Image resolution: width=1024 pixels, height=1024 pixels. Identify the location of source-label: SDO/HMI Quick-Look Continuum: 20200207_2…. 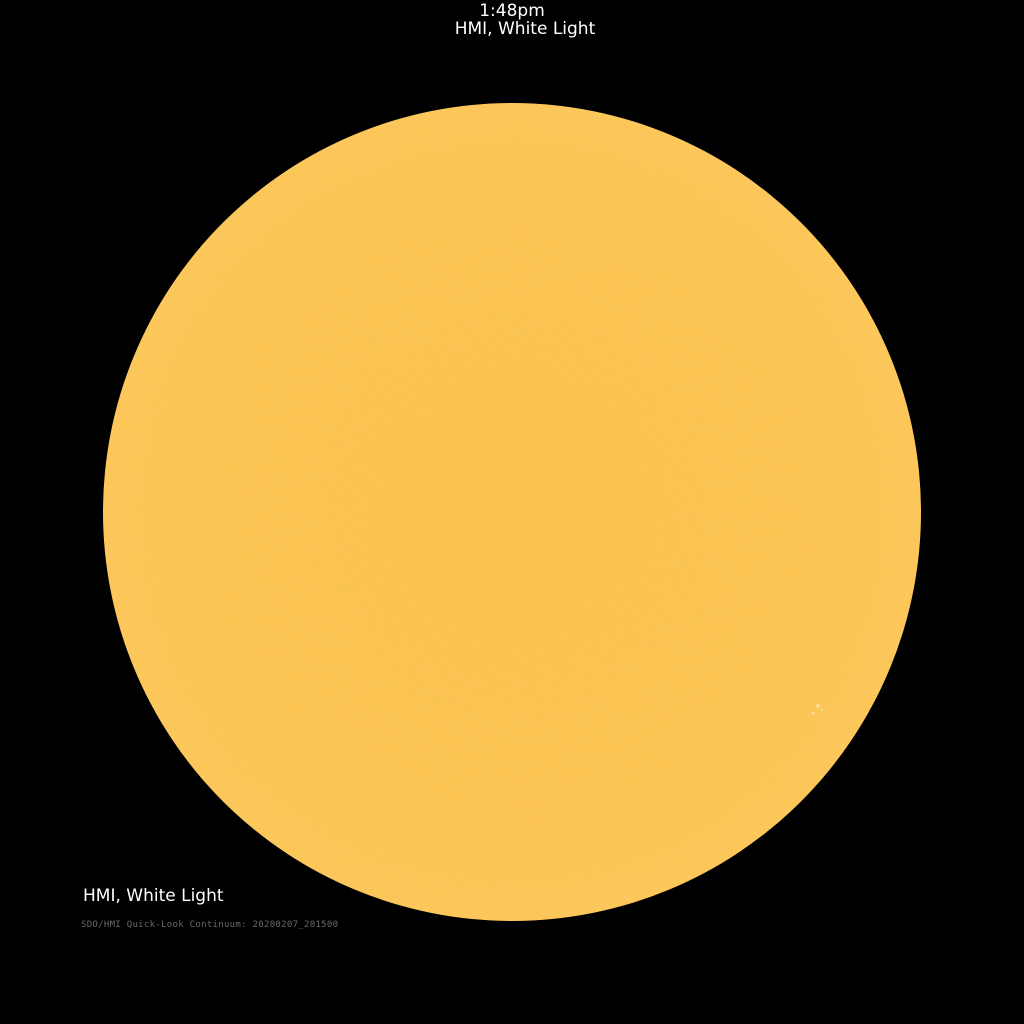
(210, 925).